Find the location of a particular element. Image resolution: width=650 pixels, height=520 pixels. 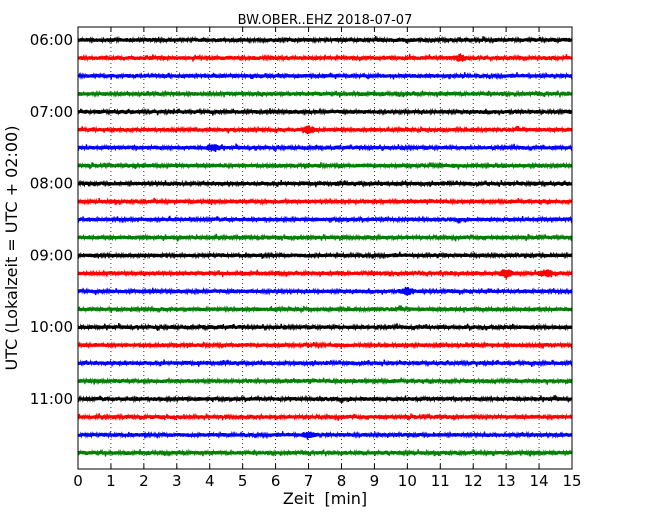

chart-title: BW.OBER..EHZ 2018-07-07 is located at coordinates (325, 20).